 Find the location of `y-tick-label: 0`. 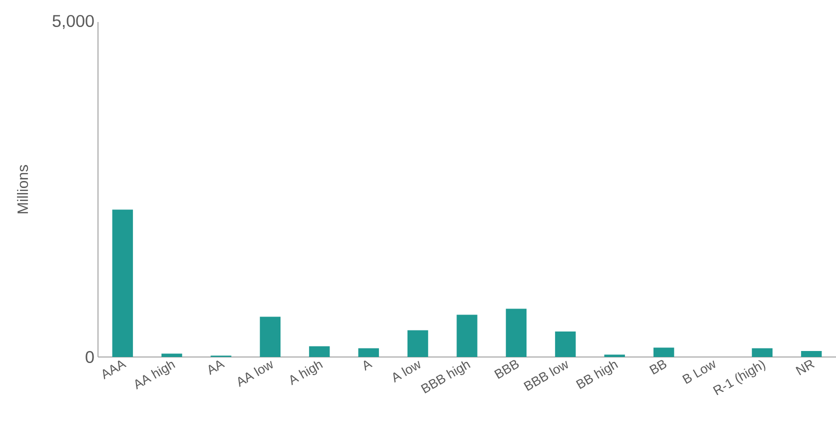

y-tick-label: 0 is located at coordinates (90, 357).